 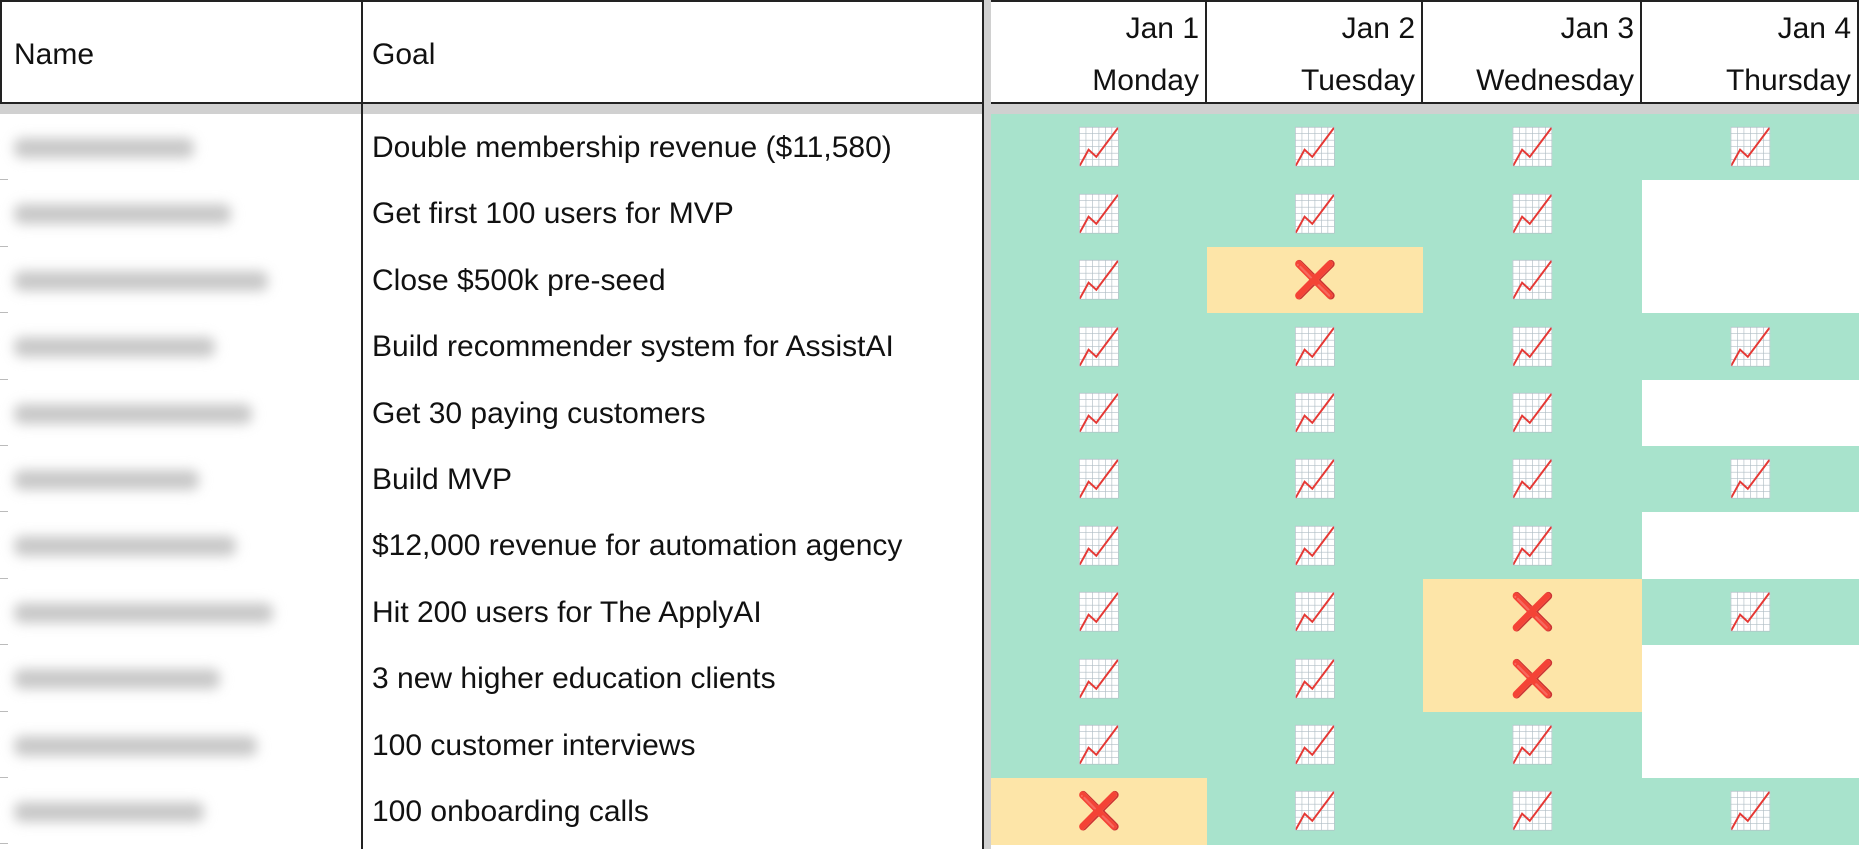 I want to click on goal-cell: 100 customer interviews, so click(x=534, y=745).